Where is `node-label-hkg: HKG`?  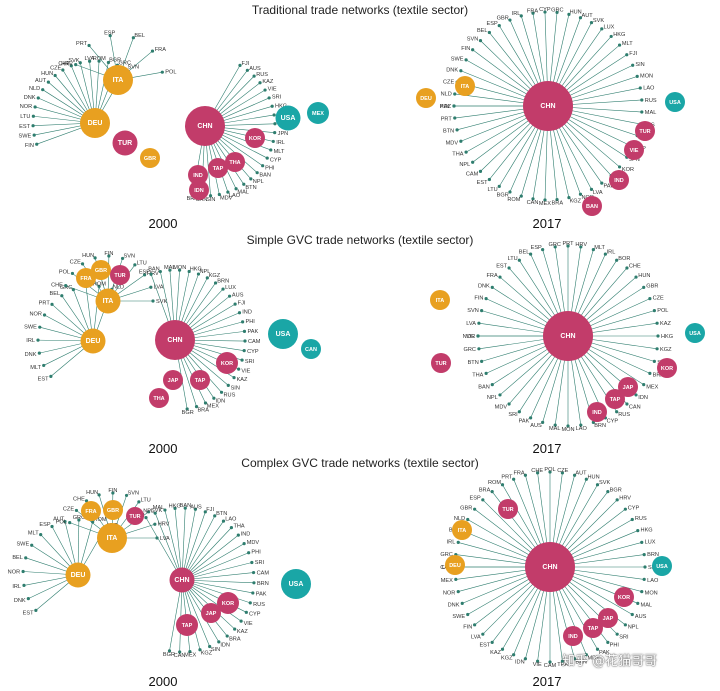
node-label-hkg: HKG is located at coordinates (196, 270).